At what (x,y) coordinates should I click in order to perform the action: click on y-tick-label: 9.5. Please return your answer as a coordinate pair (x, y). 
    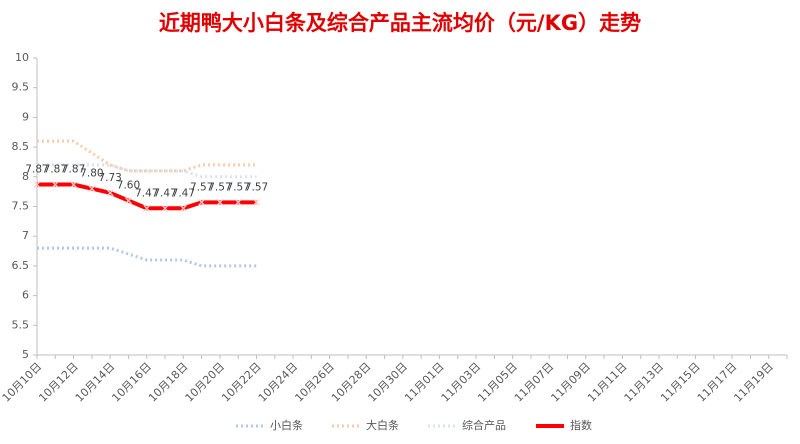
    Looking at the image, I should click on (21, 87).